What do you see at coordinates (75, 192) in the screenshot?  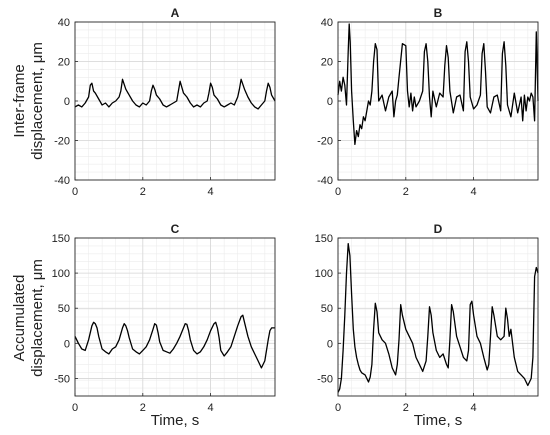 I see `x-tick-label-a: 0` at bounding box center [75, 192].